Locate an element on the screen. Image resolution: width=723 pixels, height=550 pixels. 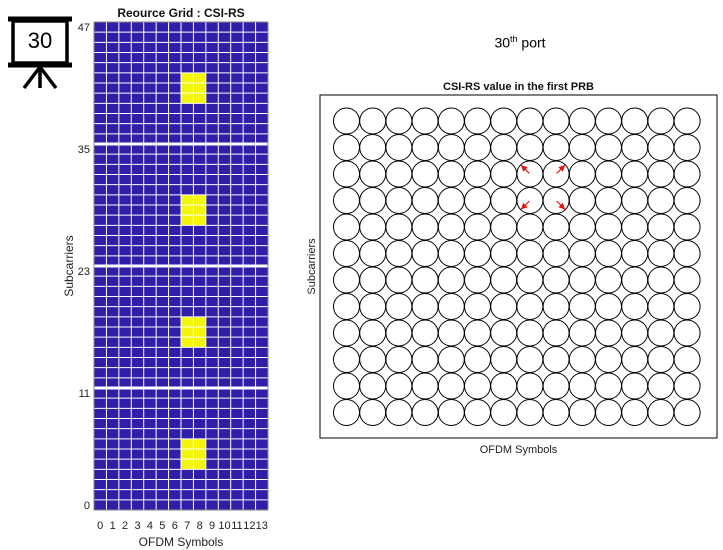
y-tick-label: 23 is located at coordinates (84, 272).